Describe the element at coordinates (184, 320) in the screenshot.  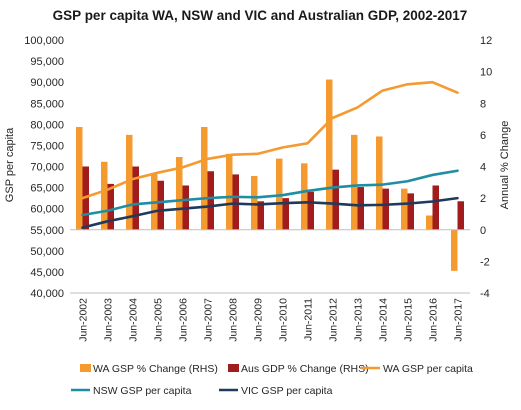
I see `x-tick-label: Jun-2006` at that location.